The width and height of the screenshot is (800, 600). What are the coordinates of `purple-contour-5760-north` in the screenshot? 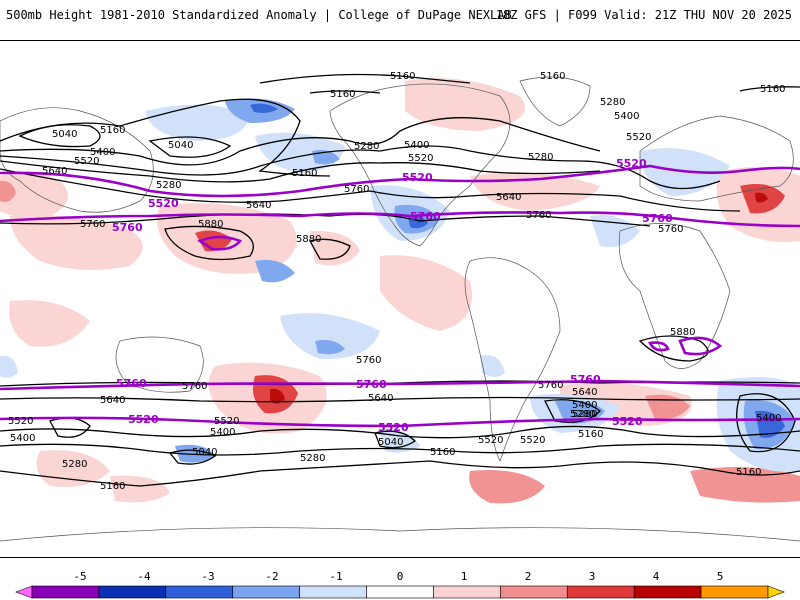 It's located at (400, 219).